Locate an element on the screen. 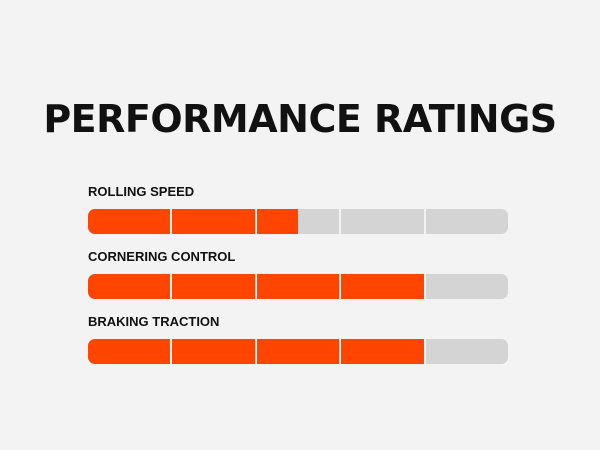 The height and width of the screenshot is (450, 600). rating-braking-traction: BRAKING TRACTION is located at coordinates (298, 346).